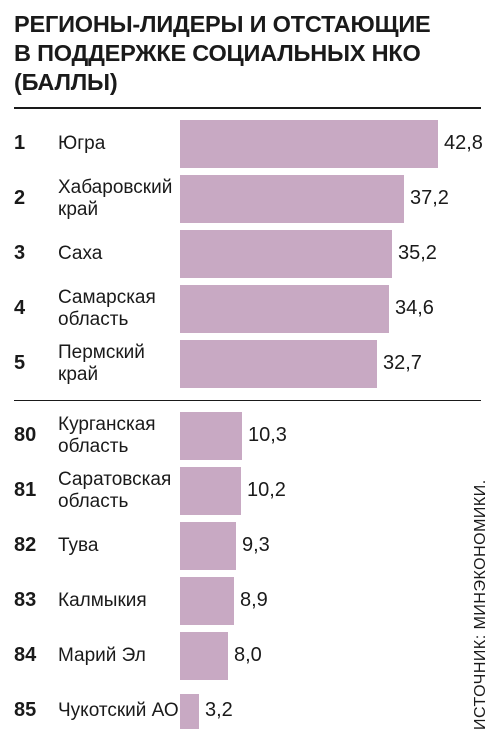  I want to click on chart-title-line-2: В ПОДДЕРЖКЕ СОЦИАЛЬНЫХ НКО, so click(217, 53).